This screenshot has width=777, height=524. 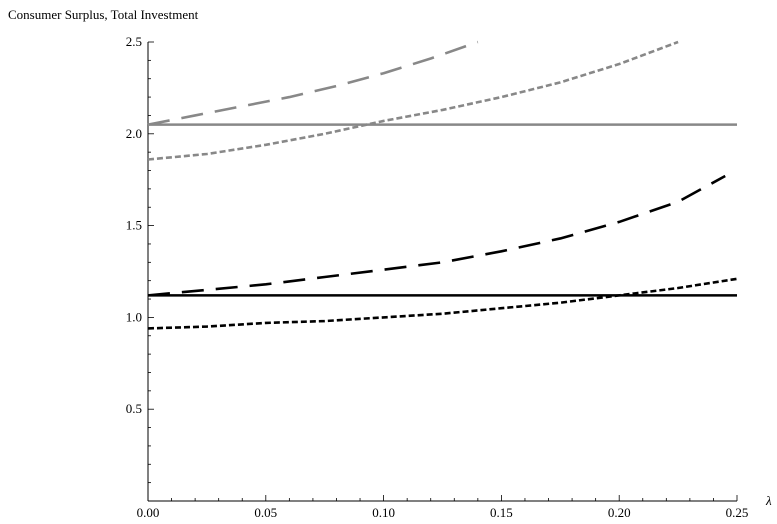 What do you see at coordinates (768, 500) in the screenshot?
I see `x-axis-title: λ` at bounding box center [768, 500].